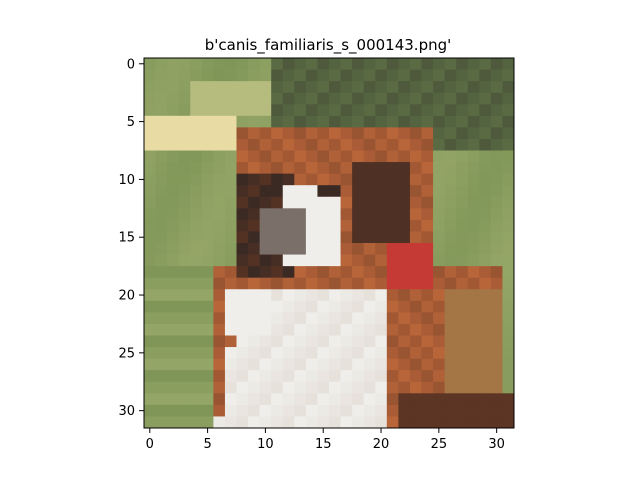 The height and width of the screenshot is (480, 640). What do you see at coordinates (126, 238) in the screenshot?
I see `y-tick-label: 15` at bounding box center [126, 238].